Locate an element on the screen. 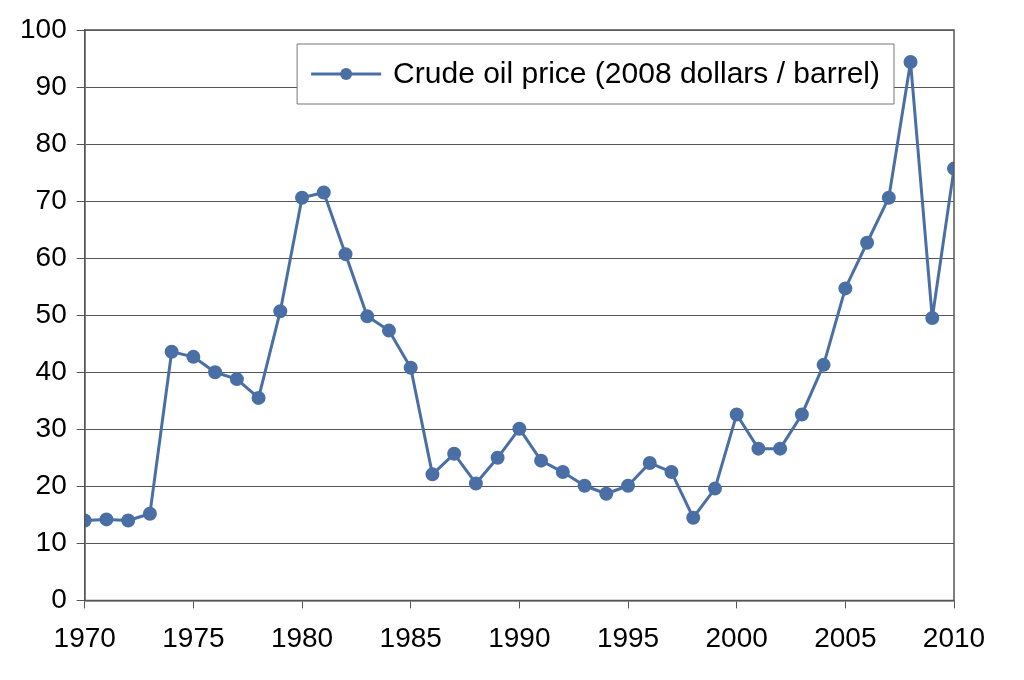 This screenshot has height=680, width=1024. y-tick-label: 60 is located at coordinates (51, 256).